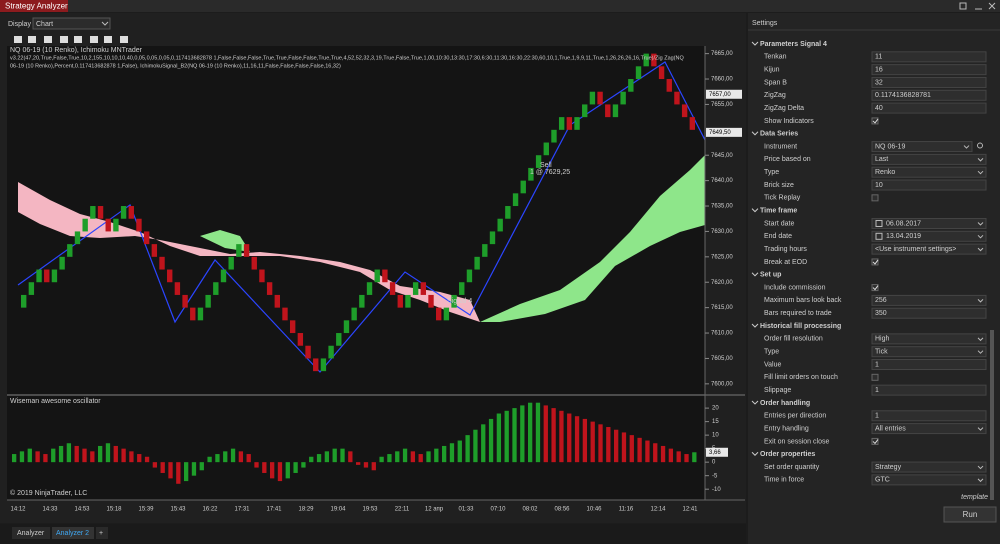 The height and width of the screenshot is (544, 1000). I want to click on display-select, so click(71, 23).